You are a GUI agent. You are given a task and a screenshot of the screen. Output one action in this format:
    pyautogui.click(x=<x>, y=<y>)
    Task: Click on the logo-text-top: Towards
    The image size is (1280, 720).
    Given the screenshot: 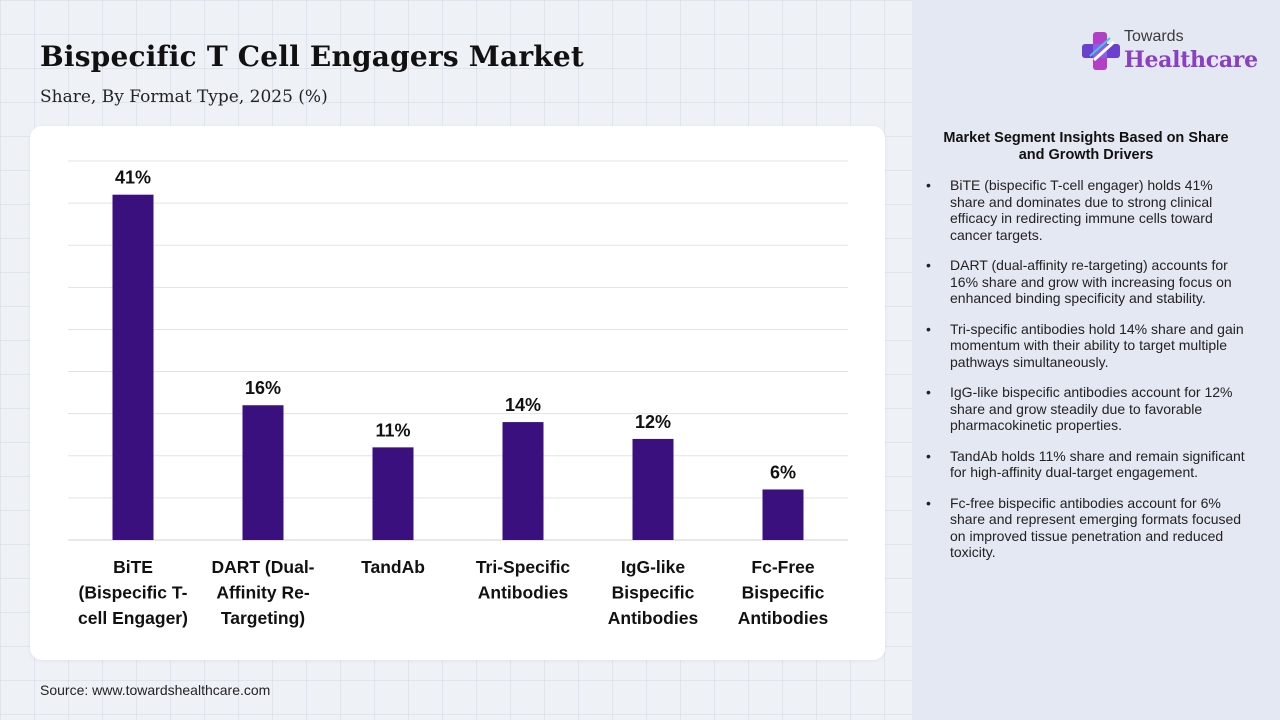 What is the action you would take?
    pyautogui.click(x=1154, y=36)
    